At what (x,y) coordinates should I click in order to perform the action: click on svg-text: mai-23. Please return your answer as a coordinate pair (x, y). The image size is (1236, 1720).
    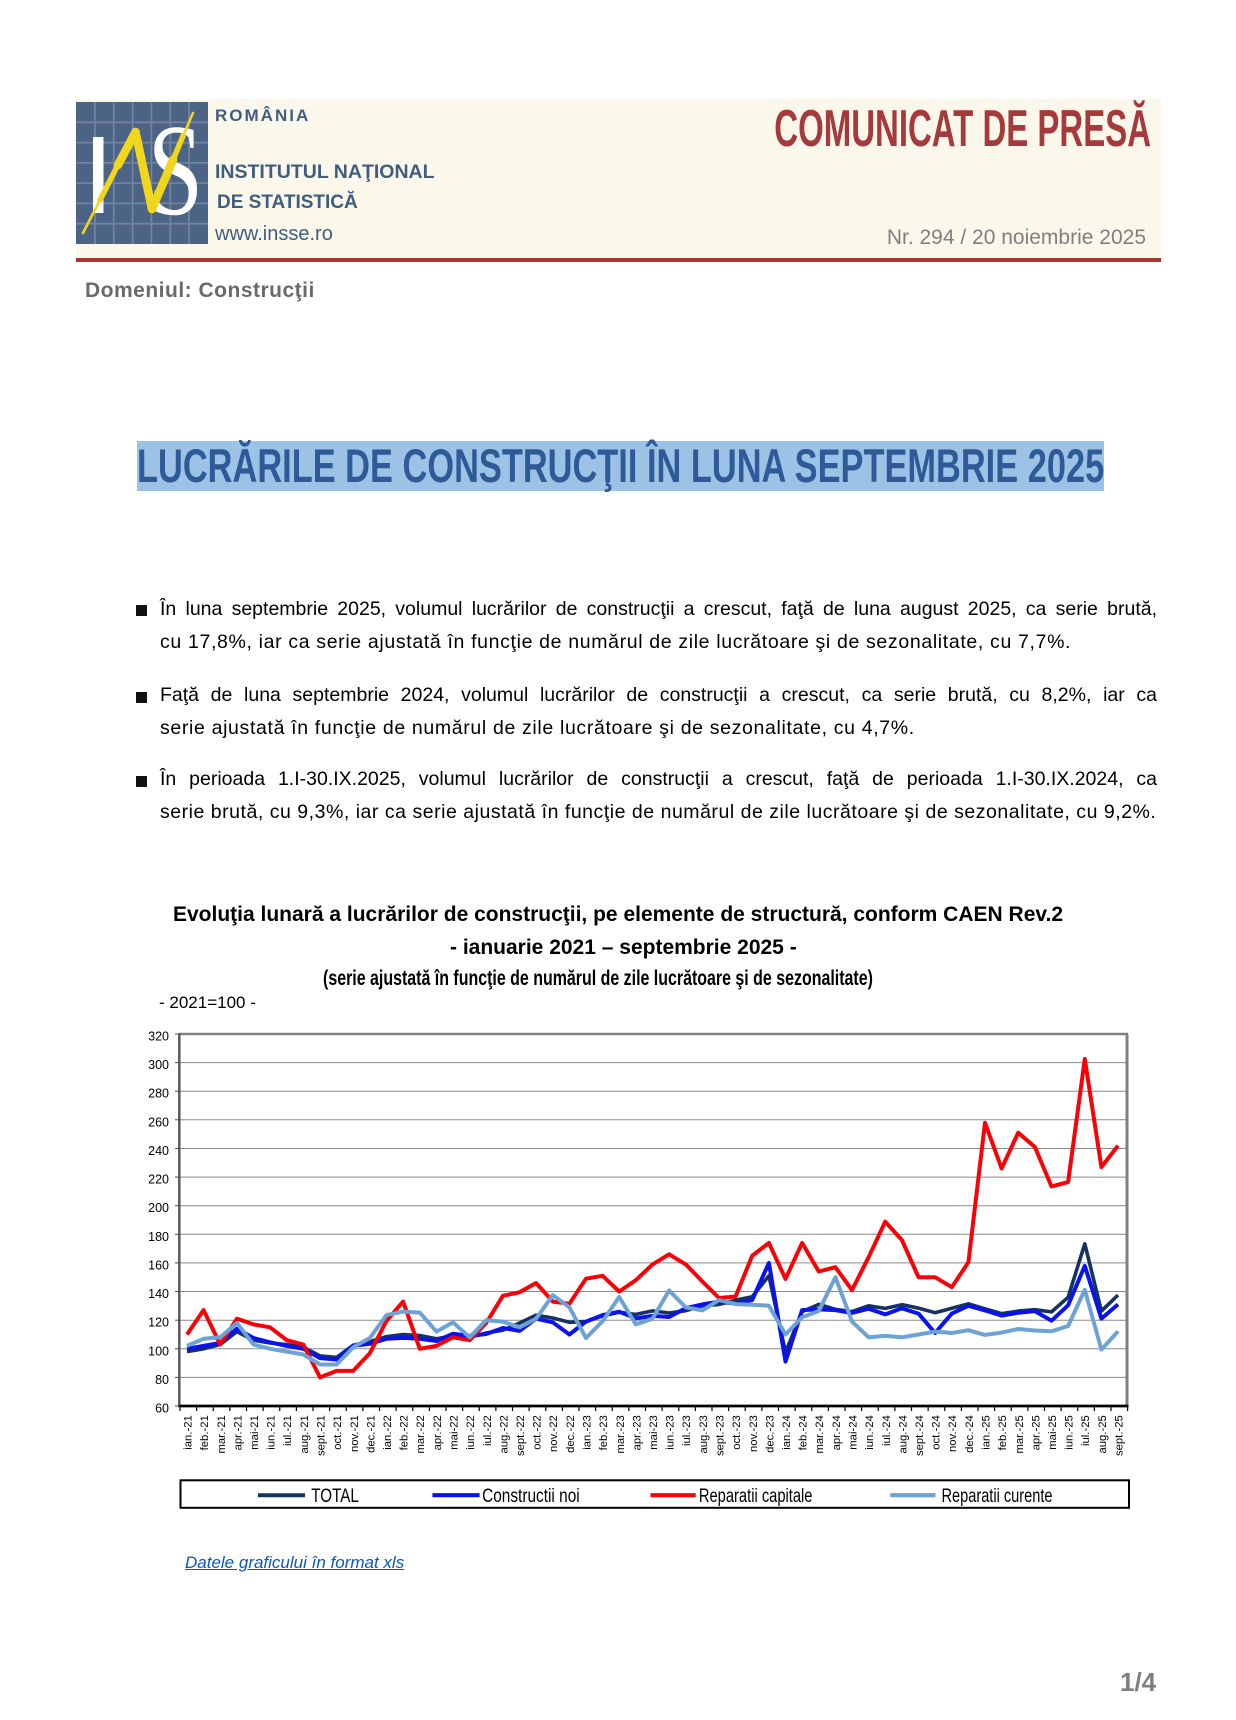
    Looking at the image, I should click on (654, 1432).